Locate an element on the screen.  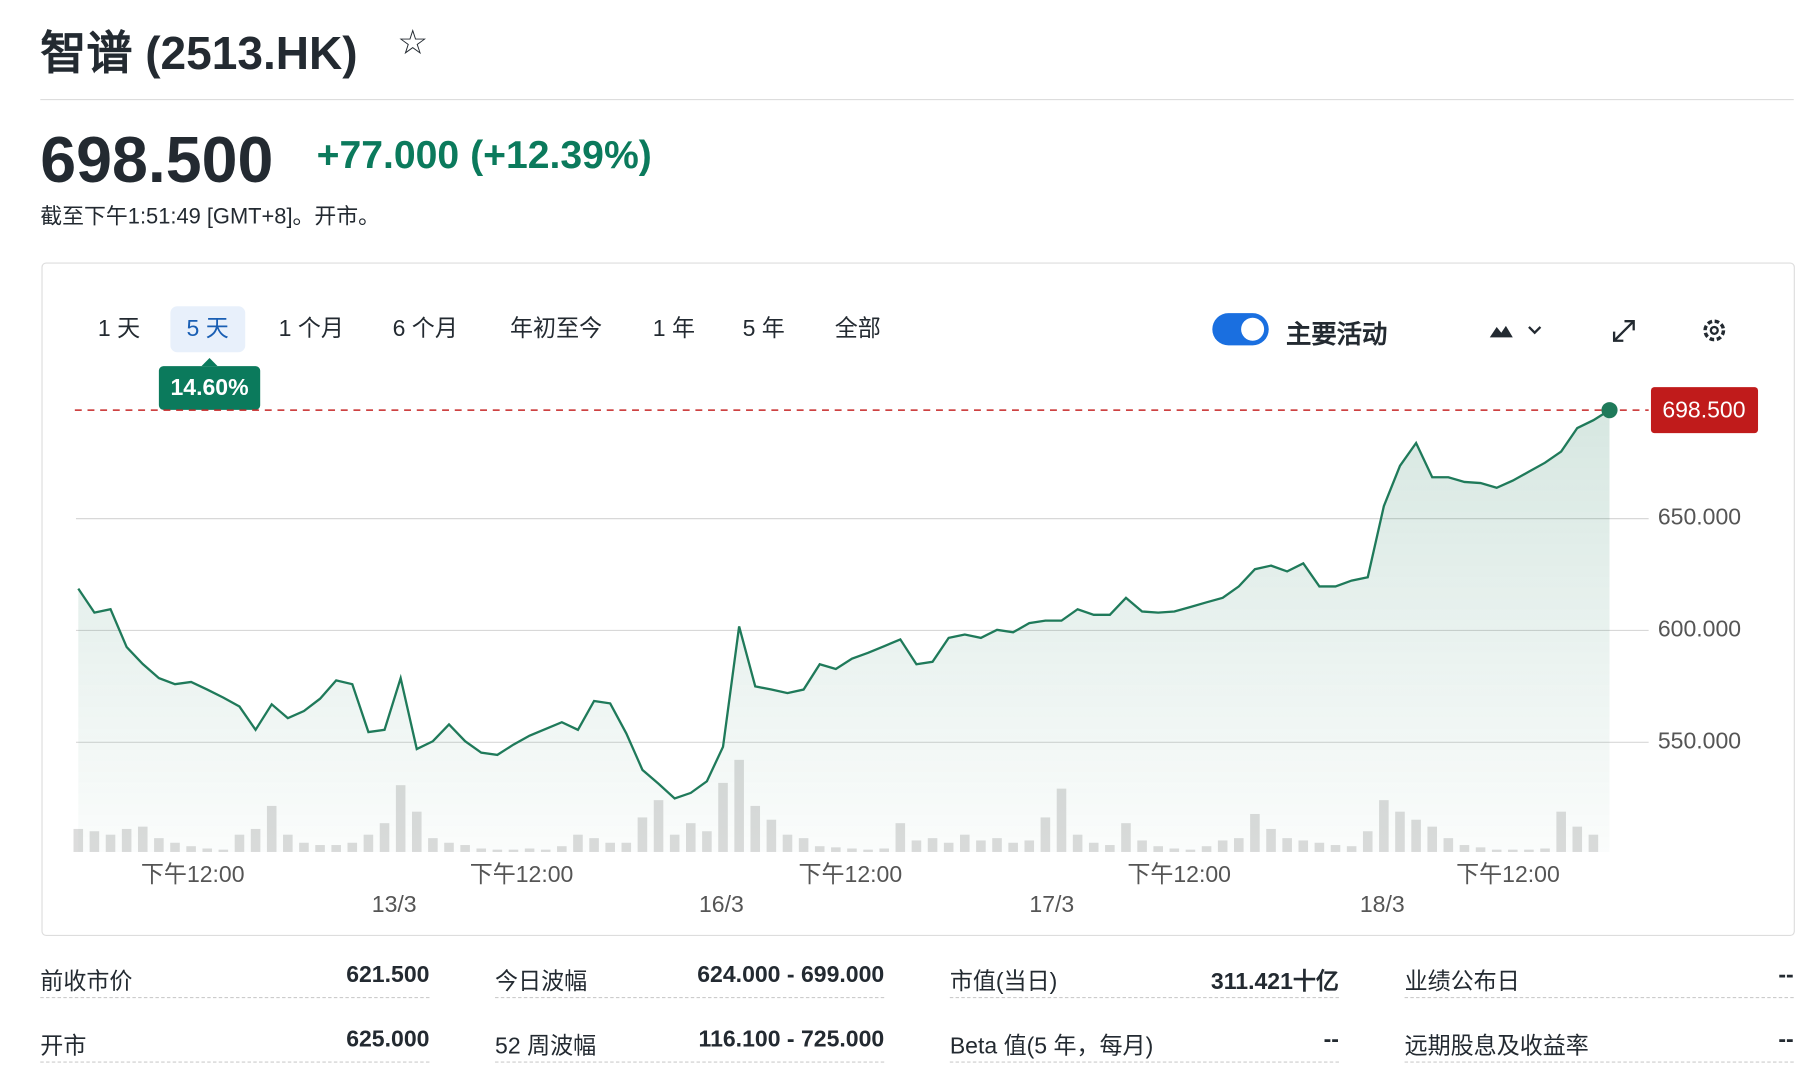
date-tick-label: 18/3 is located at coordinates (1382, 904).